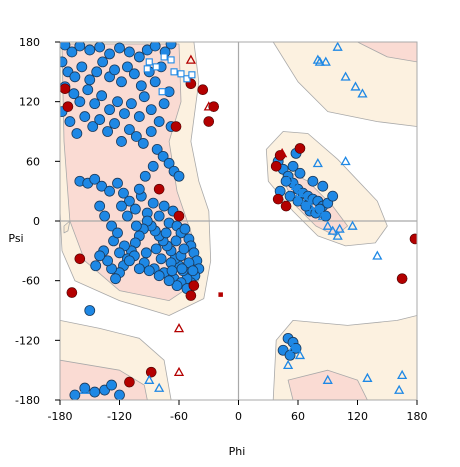 This screenshot has width=460, height=467. What do you see at coordinates (36, 221) in the screenshot?
I see `y-tick-label: 0` at bounding box center [36, 221].